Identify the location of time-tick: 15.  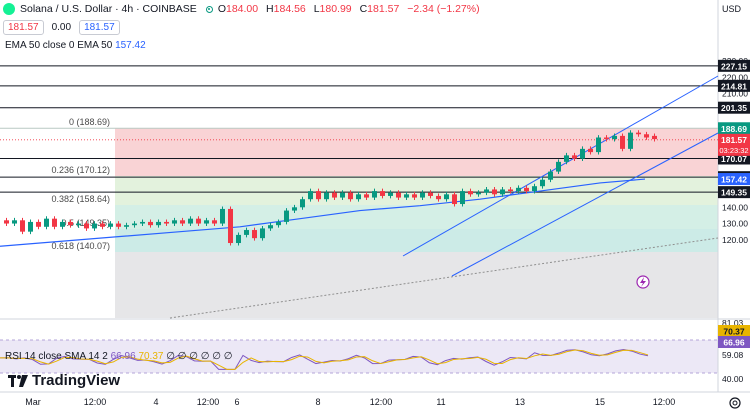
(600, 402).